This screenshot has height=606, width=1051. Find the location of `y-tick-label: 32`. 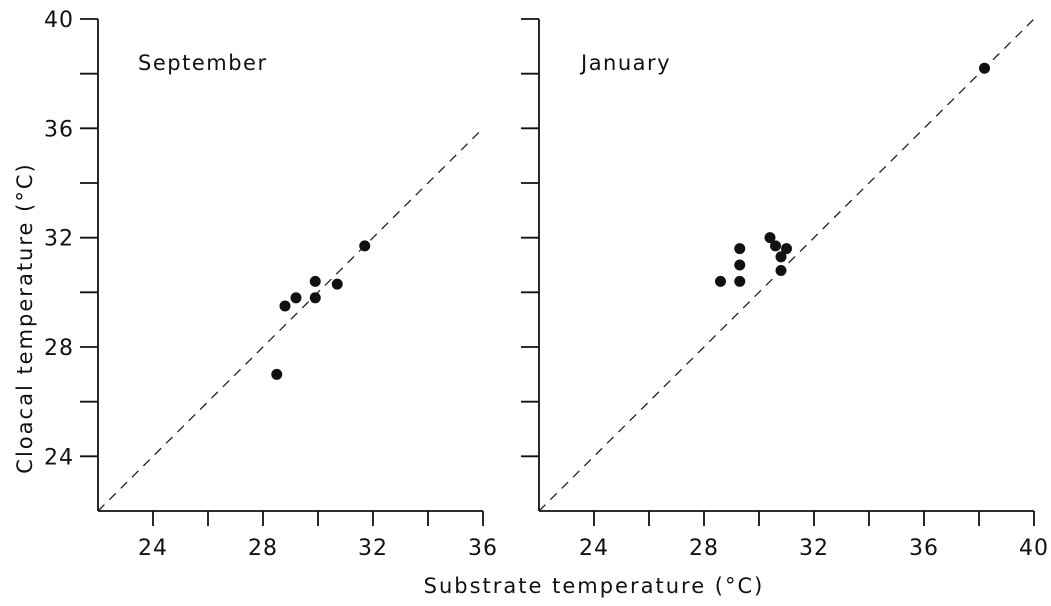

y-tick-label: 32 is located at coordinates (59, 239).